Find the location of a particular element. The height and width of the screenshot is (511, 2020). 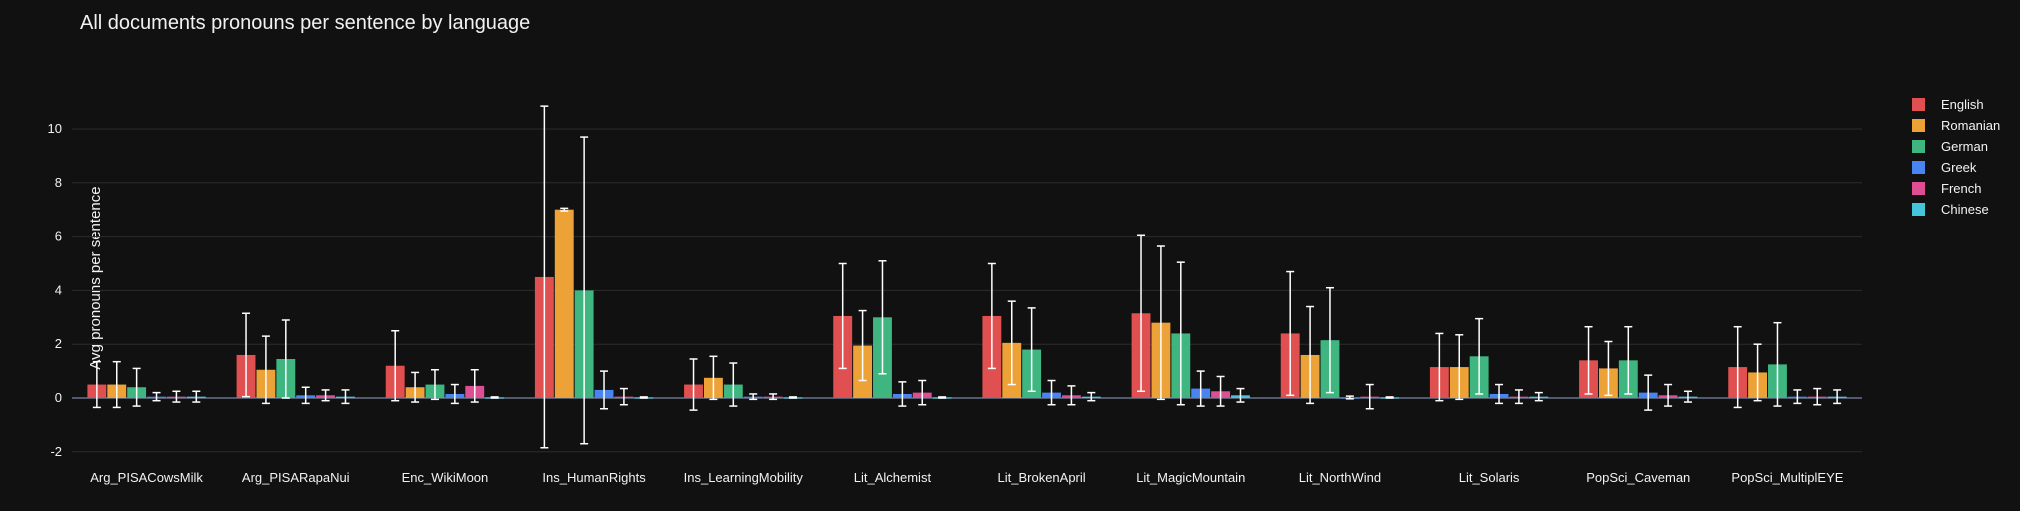

x-tick-label: Lit_NorthWind is located at coordinates (1340, 477).